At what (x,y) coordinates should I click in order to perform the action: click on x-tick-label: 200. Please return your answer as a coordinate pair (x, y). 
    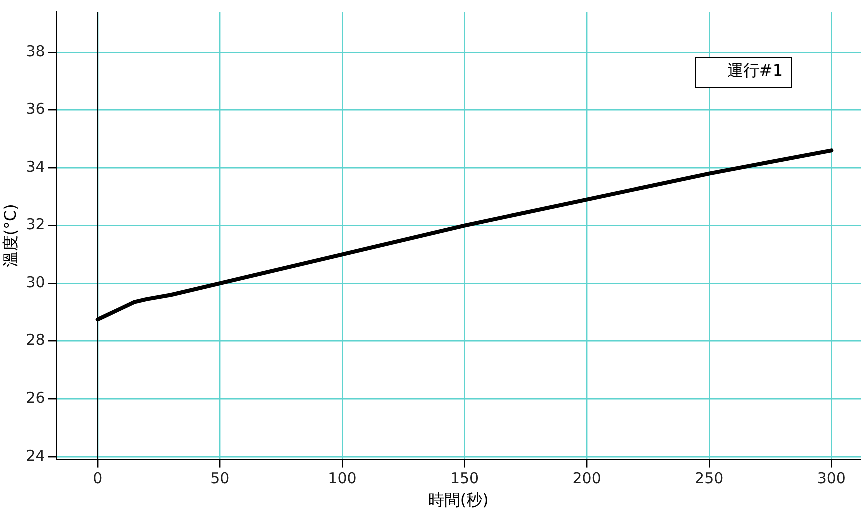
    Looking at the image, I should click on (587, 479).